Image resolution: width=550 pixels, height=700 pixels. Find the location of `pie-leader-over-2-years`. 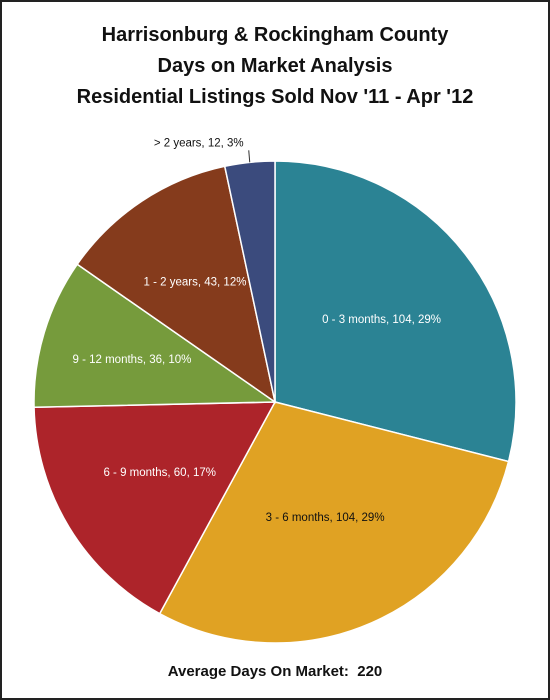

pie-leader-over-2-years is located at coordinates (249, 156).